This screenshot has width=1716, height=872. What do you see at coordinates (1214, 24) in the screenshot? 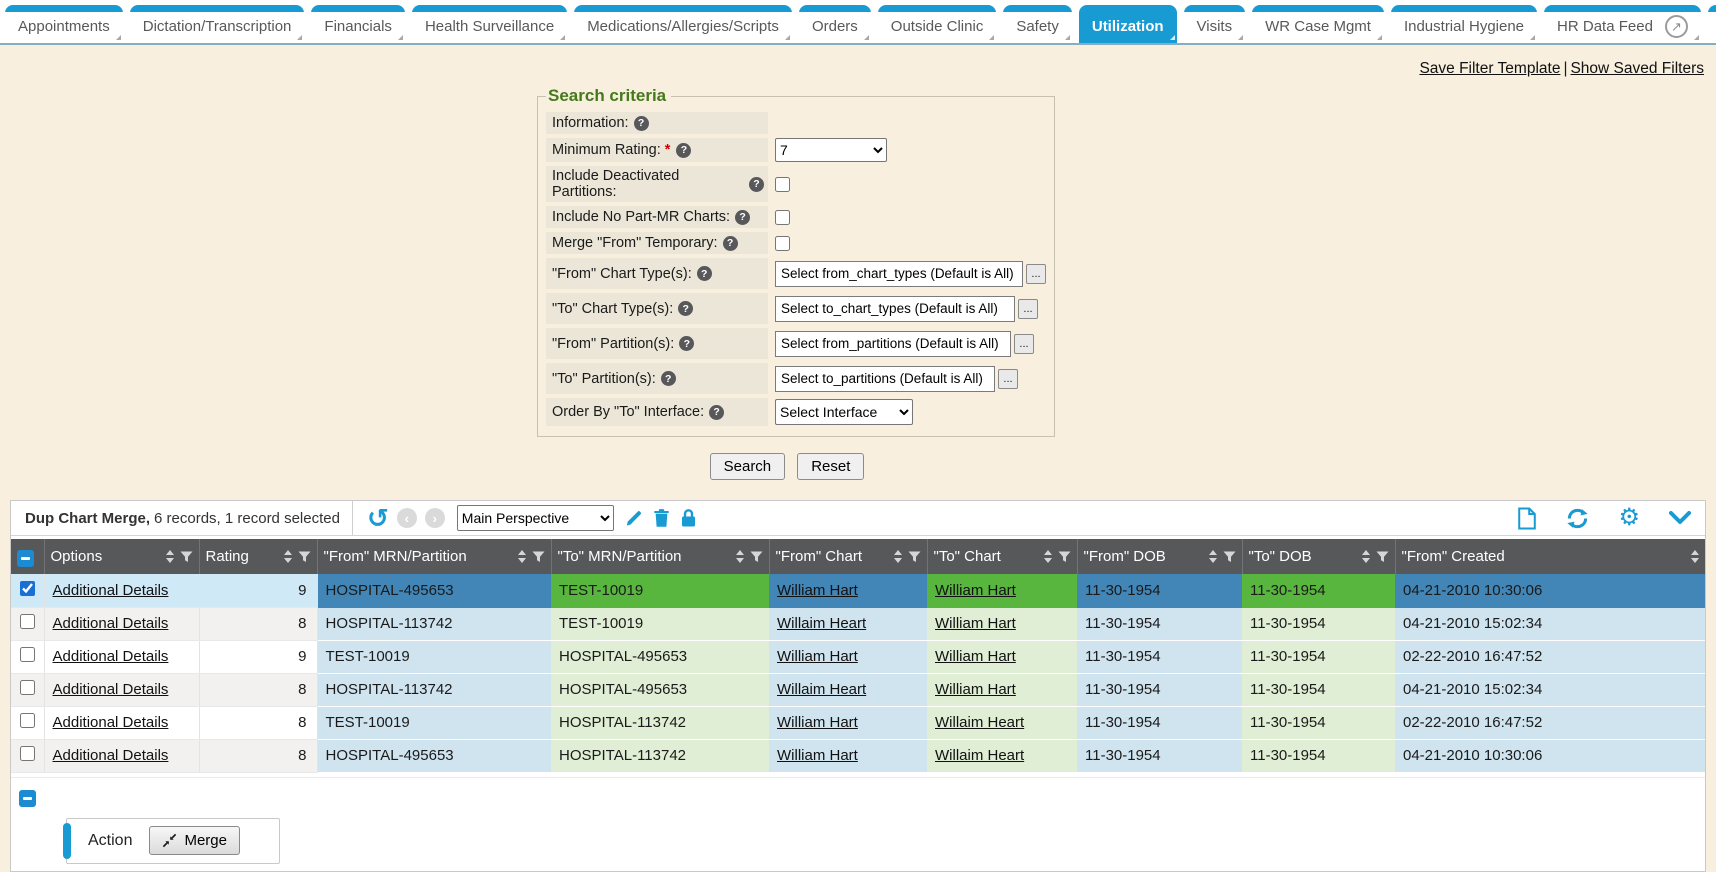
I see `tab-visits: Visits` at bounding box center [1214, 24].